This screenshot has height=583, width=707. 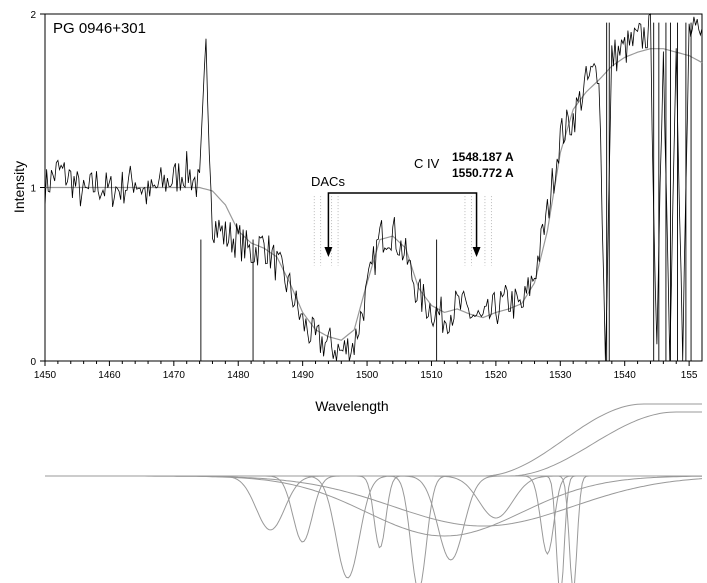 I want to click on x-tick-label: 1520, so click(x=496, y=375).